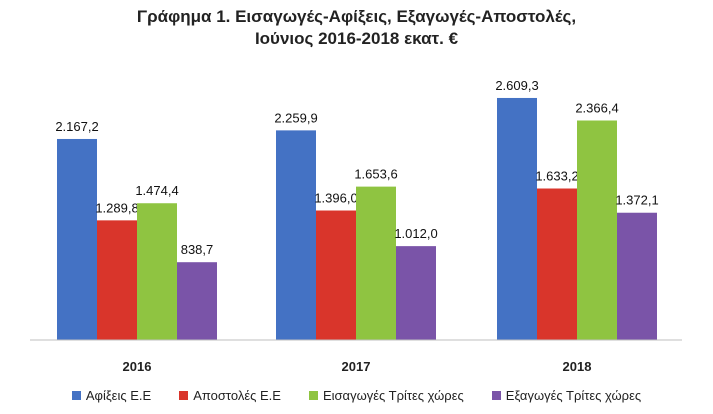 This screenshot has width=713, height=414. I want to click on legend-item-series-4: Εξαγωγές Τρίτες χώρες, so click(566, 395).